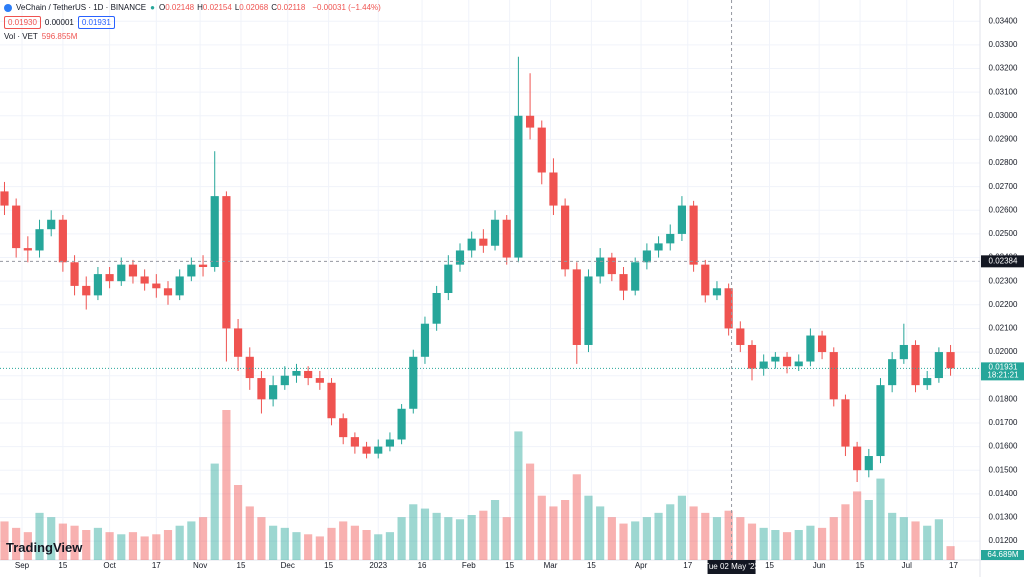 This screenshot has height=577, width=1024. Describe the element at coordinates (1003, 260) in the screenshot. I see `crosshair-y-label: 0.02384` at that location.